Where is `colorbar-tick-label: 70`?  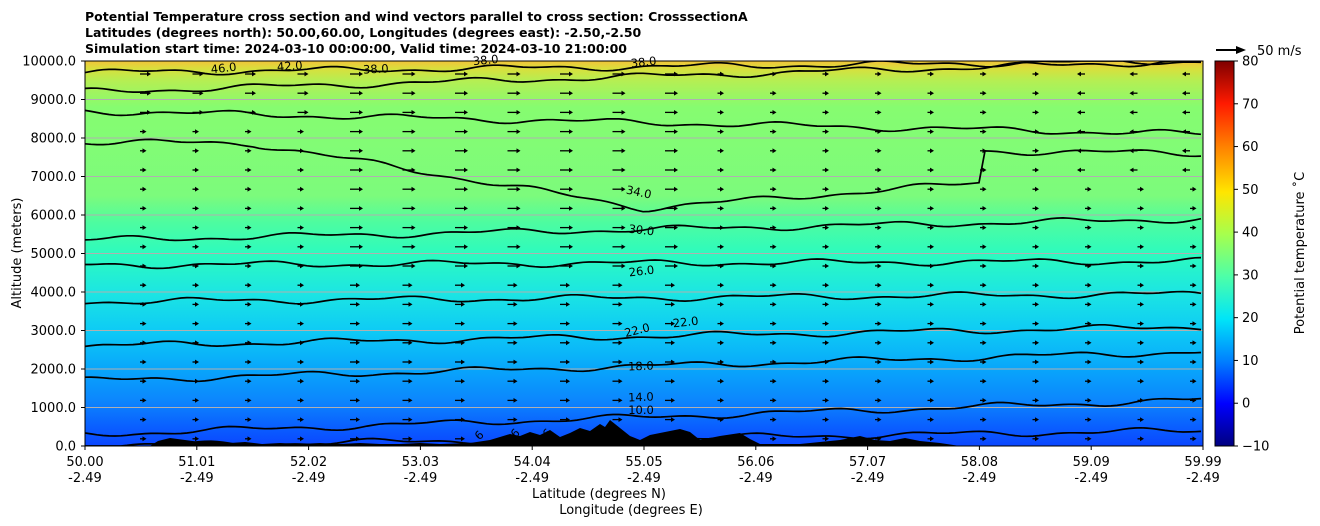
colorbar-tick-label: 70 is located at coordinates (1250, 104).